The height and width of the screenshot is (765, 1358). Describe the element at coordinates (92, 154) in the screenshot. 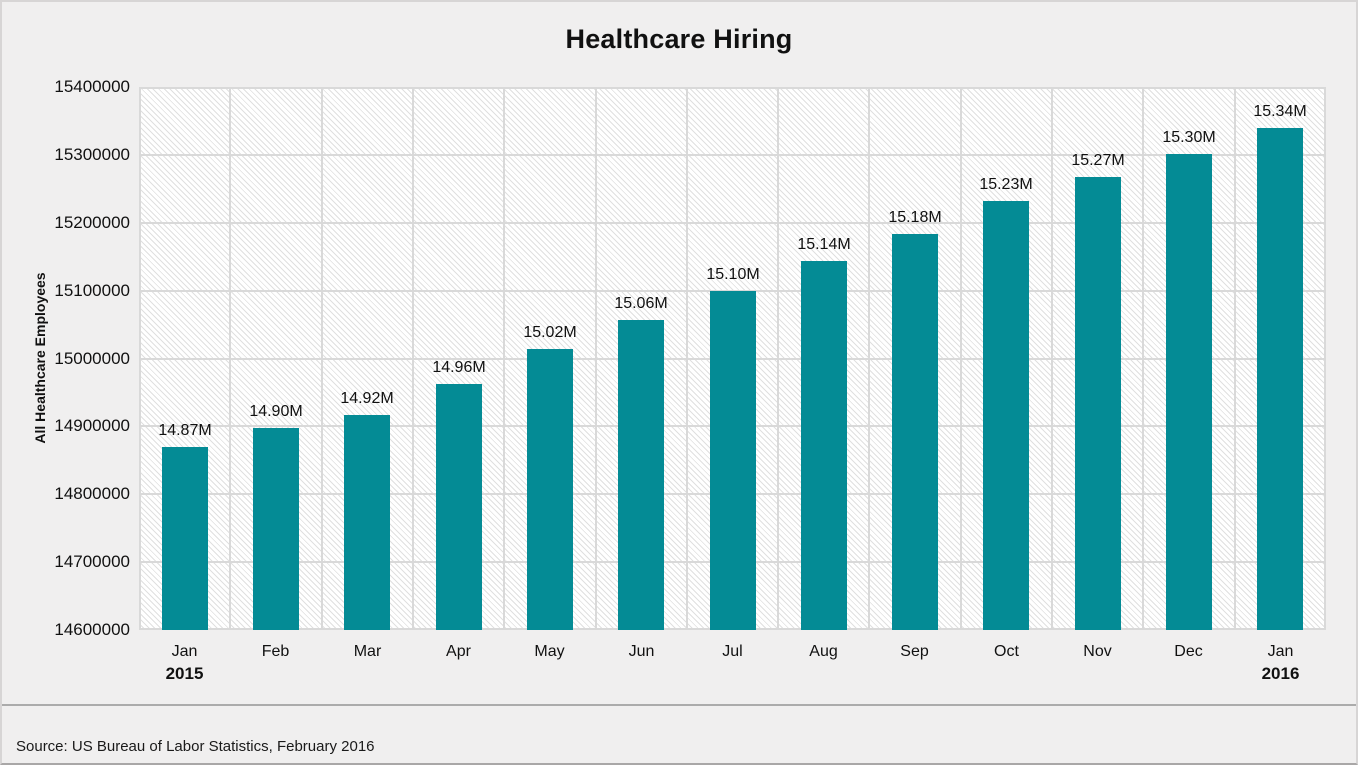

I see `y-tick-label: 15300000` at that location.